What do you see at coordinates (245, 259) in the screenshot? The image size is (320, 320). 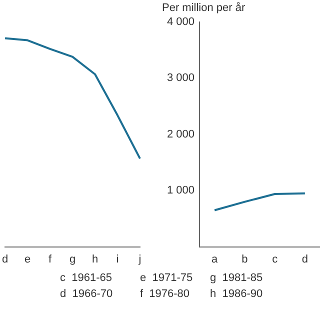 I see `x-tick-label: b` at bounding box center [245, 259].